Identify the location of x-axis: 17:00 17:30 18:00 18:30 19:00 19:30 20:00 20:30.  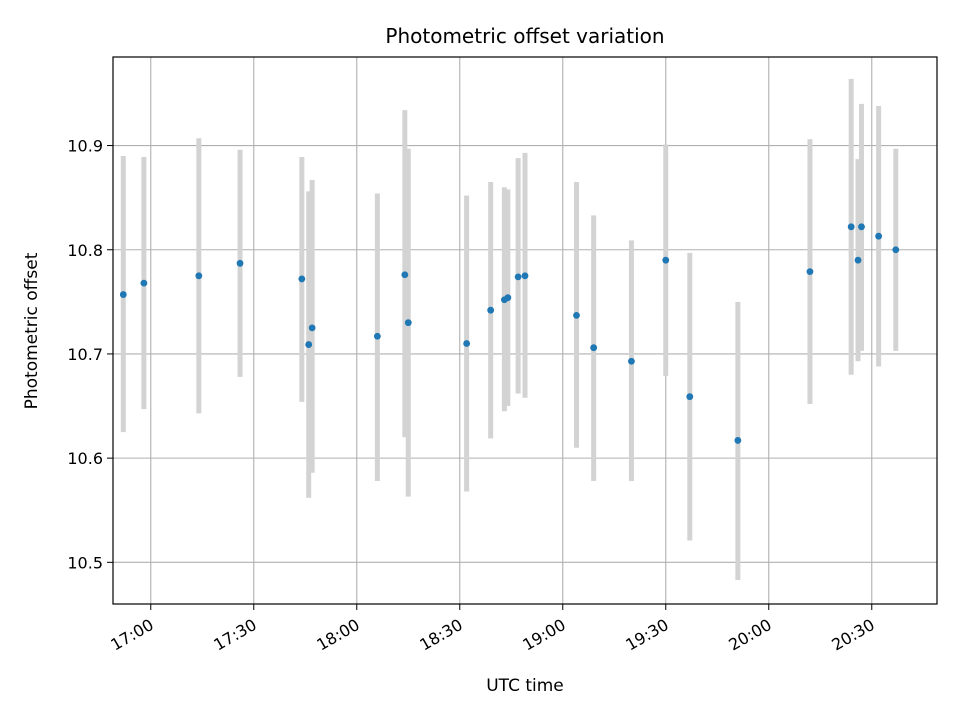
(492, 629).